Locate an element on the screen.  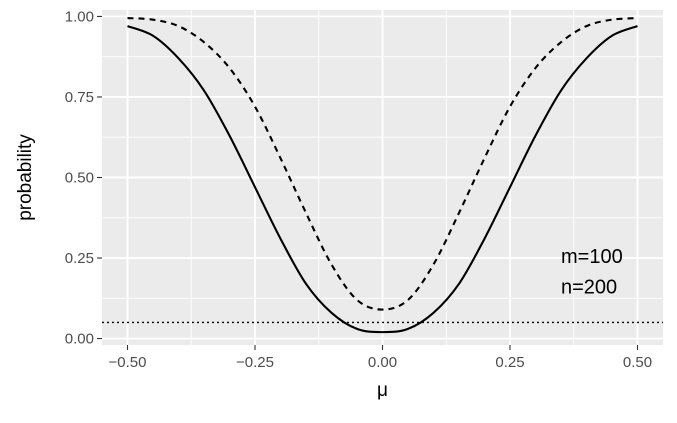
x-tick-label: −0.50 is located at coordinates (128, 362).